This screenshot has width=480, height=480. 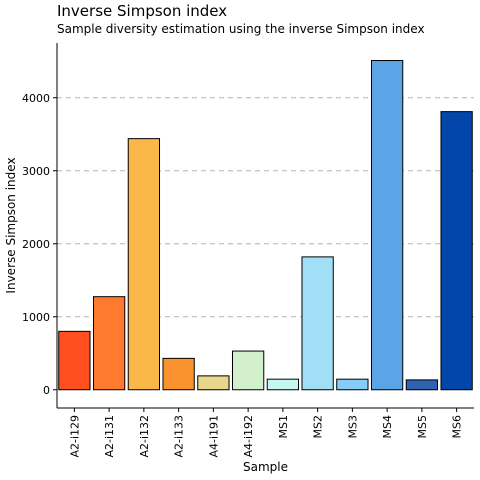 I want to click on chart-title: Inverse Simpson index, so click(x=142, y=11).